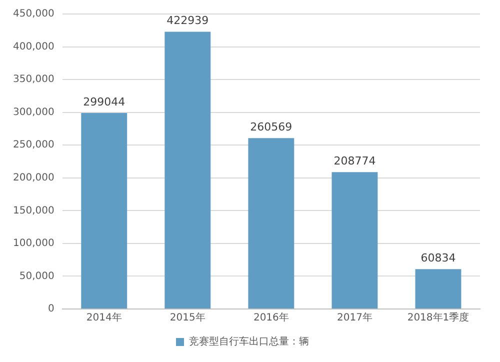  Describe the element at coordinates (438, 257) in the screenshot. I see `data-label: 60834` at that location.